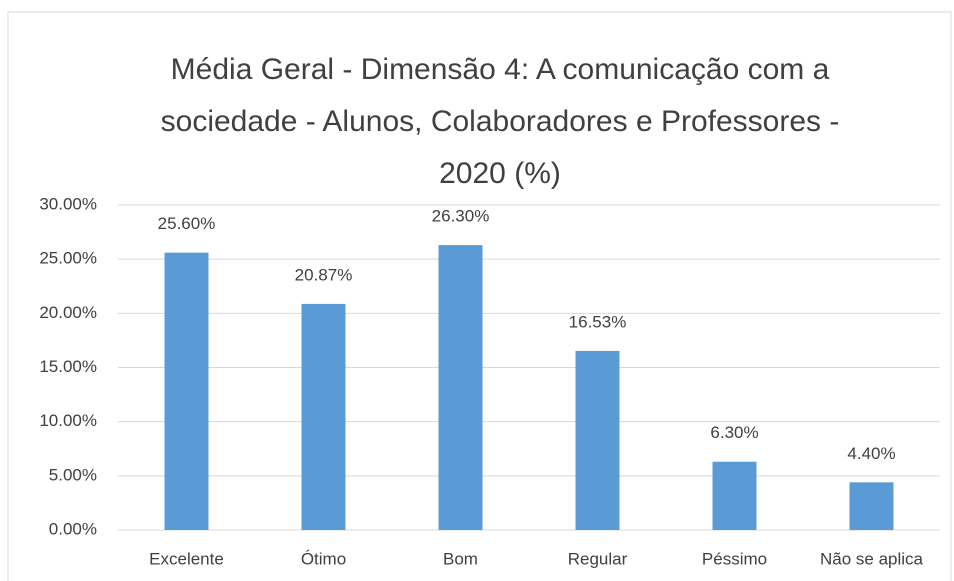 Image resolution: width=954 pixels, height=581 pixels. I want to click on data-label: 26.30%, so click(461, 216).